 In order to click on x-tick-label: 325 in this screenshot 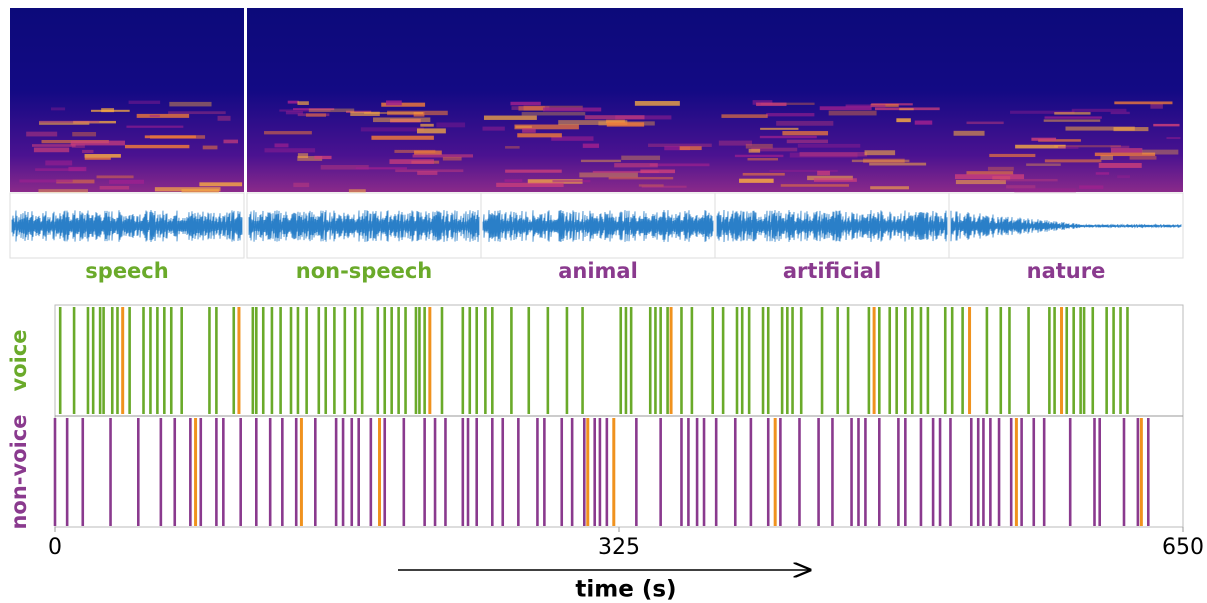, I will do `click(619, 547)`.